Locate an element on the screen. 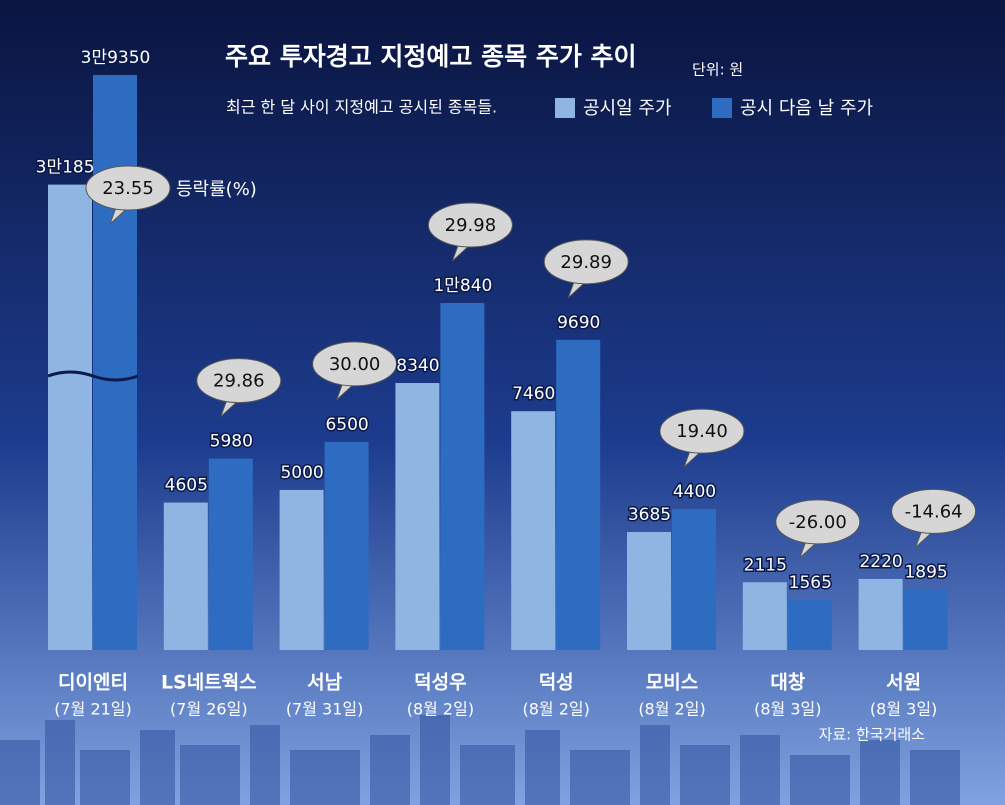 Image resolution: width=1005 pixels, height=805 pixels. change-label: -26.00 is located at coordinates (818, 522).